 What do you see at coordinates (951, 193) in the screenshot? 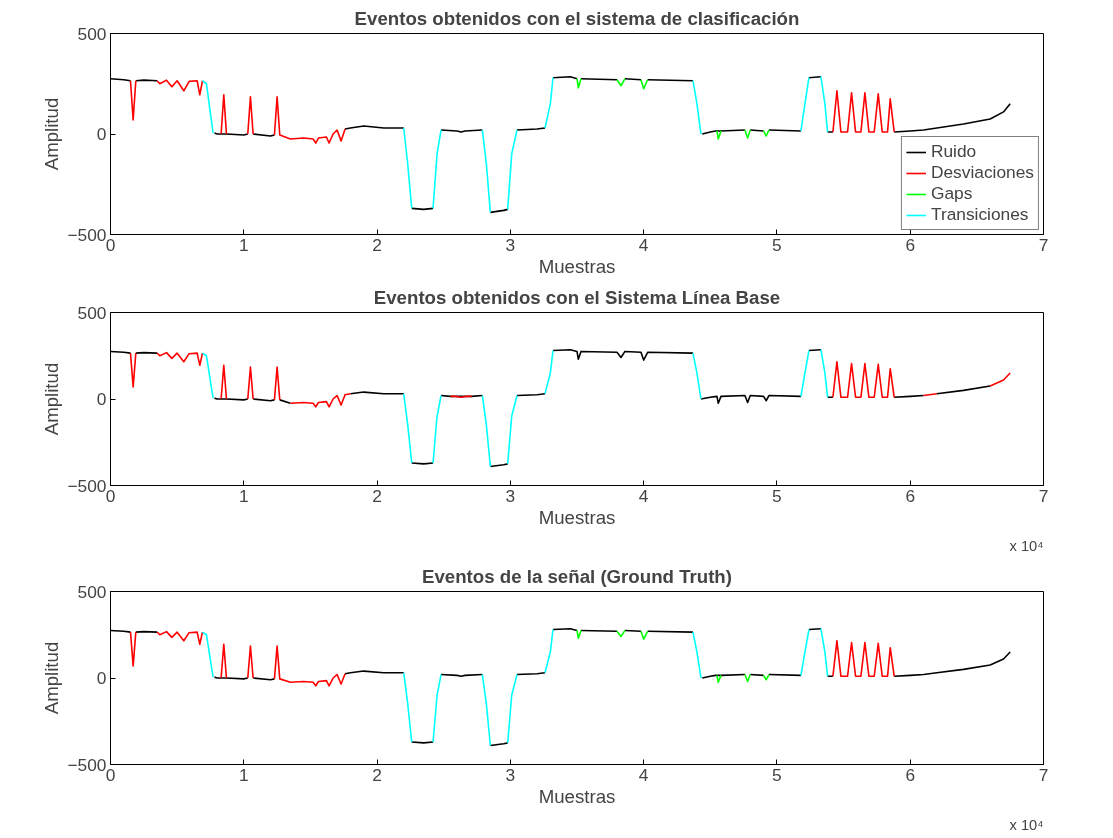
I see `legend-label: Gaps` at bounding box center [951, 193].